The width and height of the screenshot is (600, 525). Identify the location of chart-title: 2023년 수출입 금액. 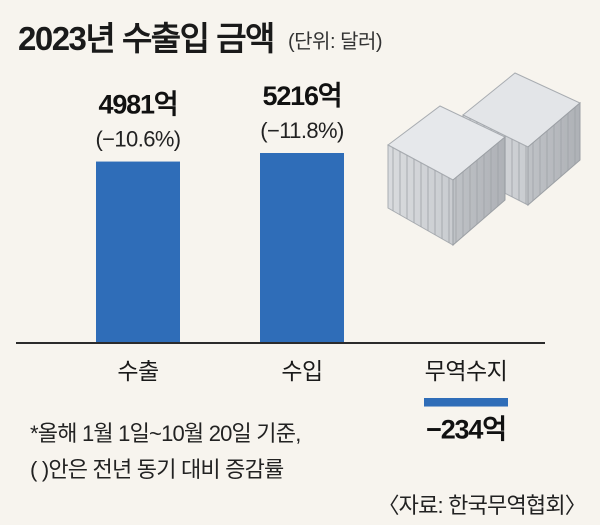
(146, 38).